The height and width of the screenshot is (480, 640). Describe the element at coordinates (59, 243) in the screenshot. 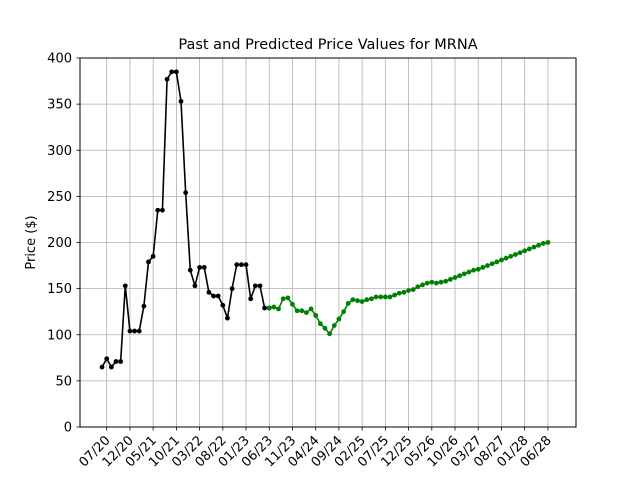

I see `y-tick-label: 200` at that location.